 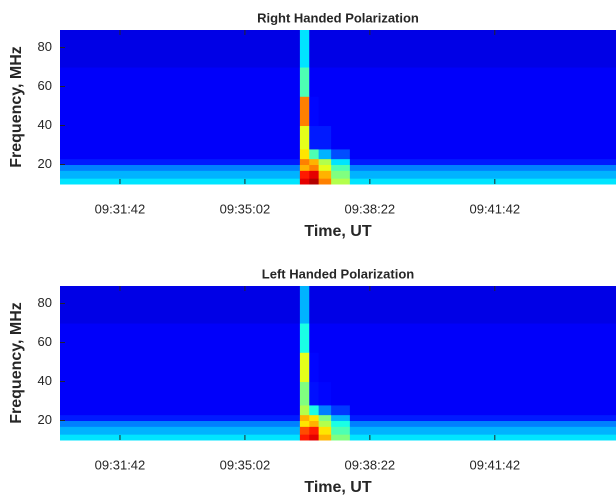 What do you see at coordinates (338, 17) in the screenshot?
I see `chart-title: Right Handed Polarization` at bounding box center [338, 17].